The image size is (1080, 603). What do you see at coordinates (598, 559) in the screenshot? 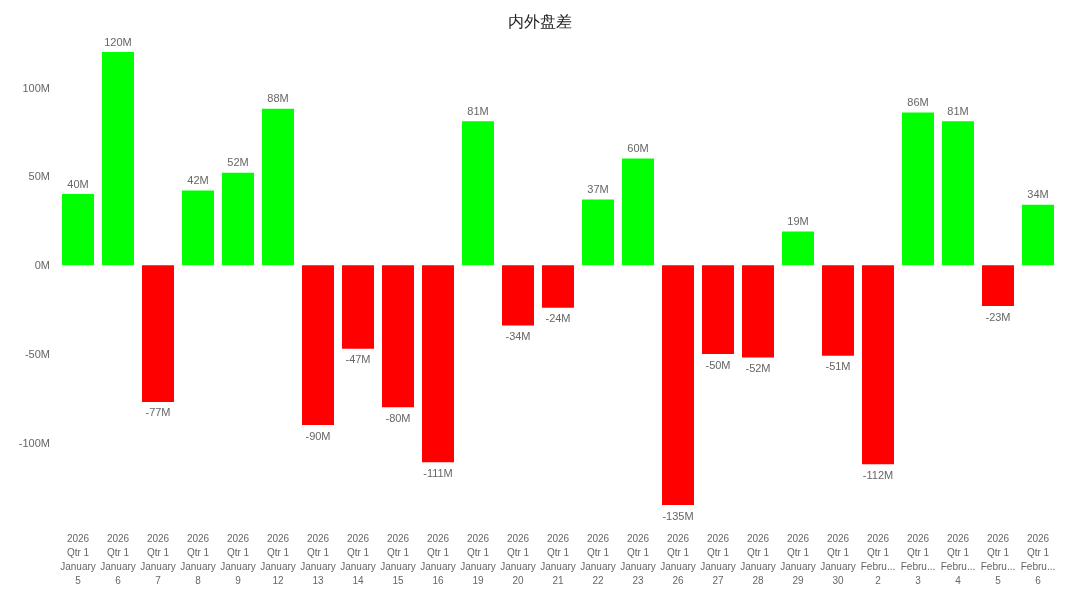
I see `x-tick-label: 2026 Qtr 1 January 22` at bounding box center [598, 559].